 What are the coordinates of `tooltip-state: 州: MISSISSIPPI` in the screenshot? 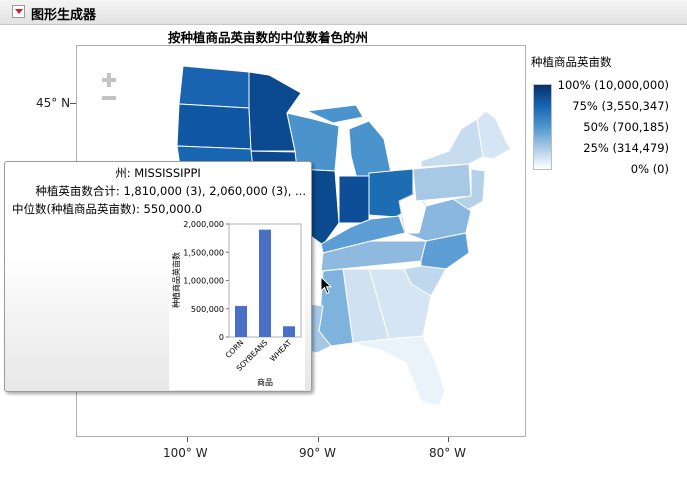 It's located at (158, 173).